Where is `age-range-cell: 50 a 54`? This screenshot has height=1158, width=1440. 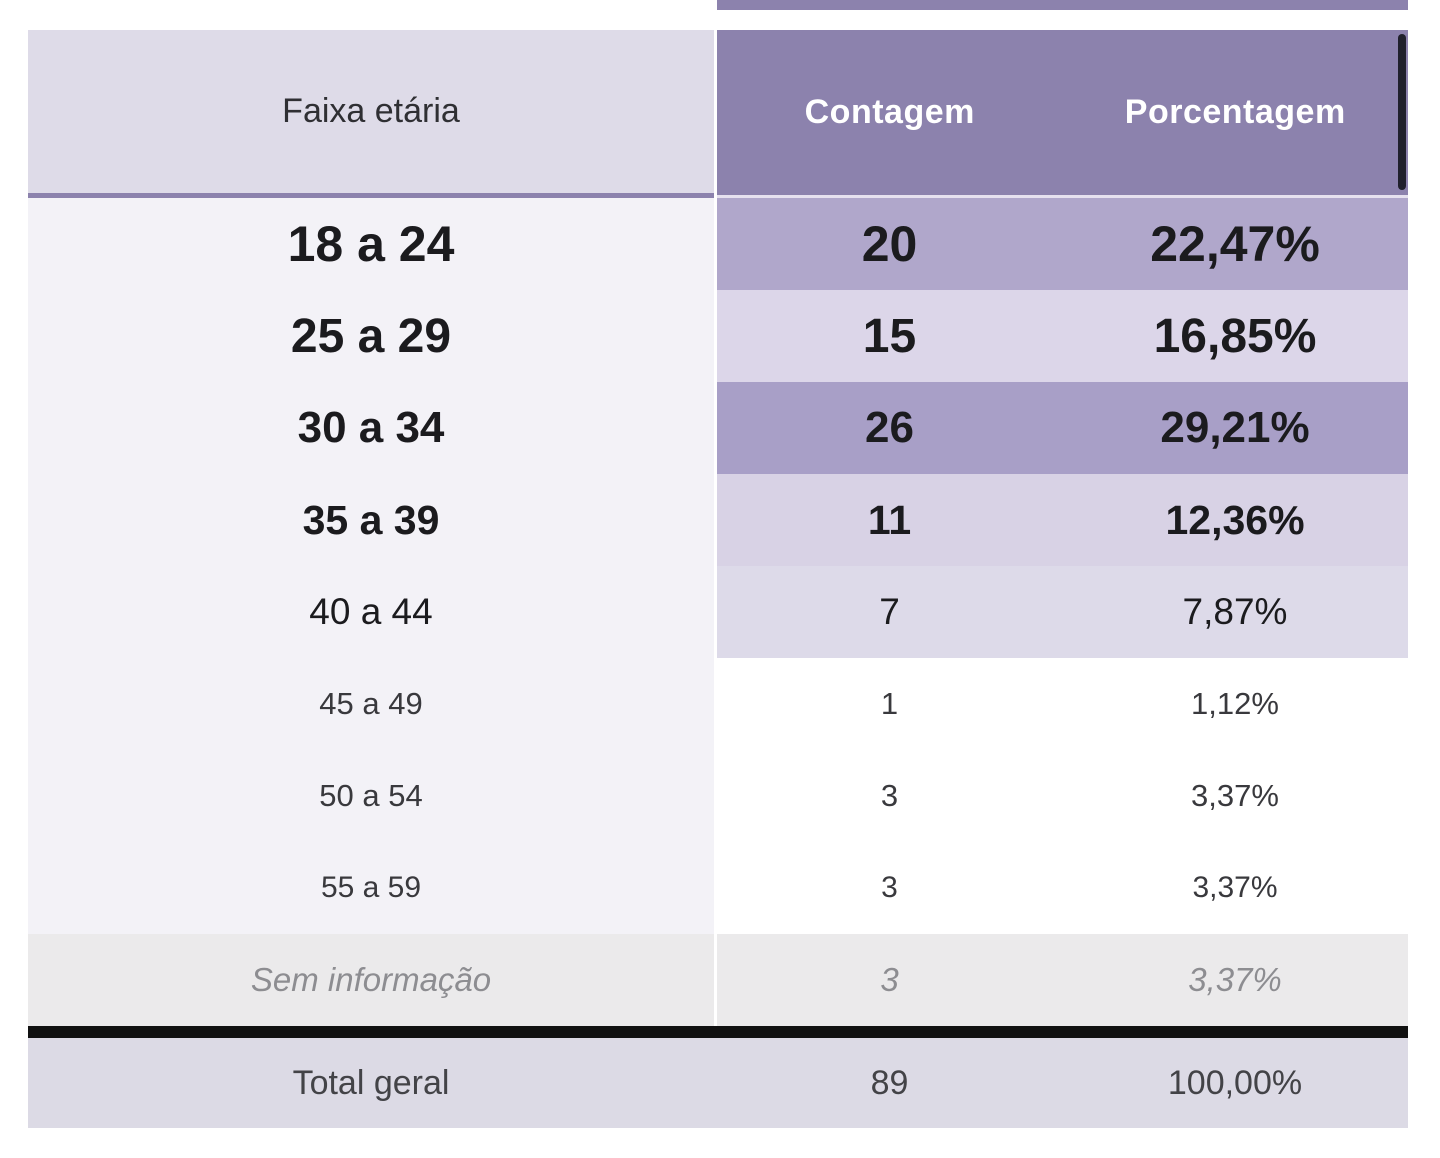
age-range-cell: 50 a 54 is located at coordinates (371, 796).